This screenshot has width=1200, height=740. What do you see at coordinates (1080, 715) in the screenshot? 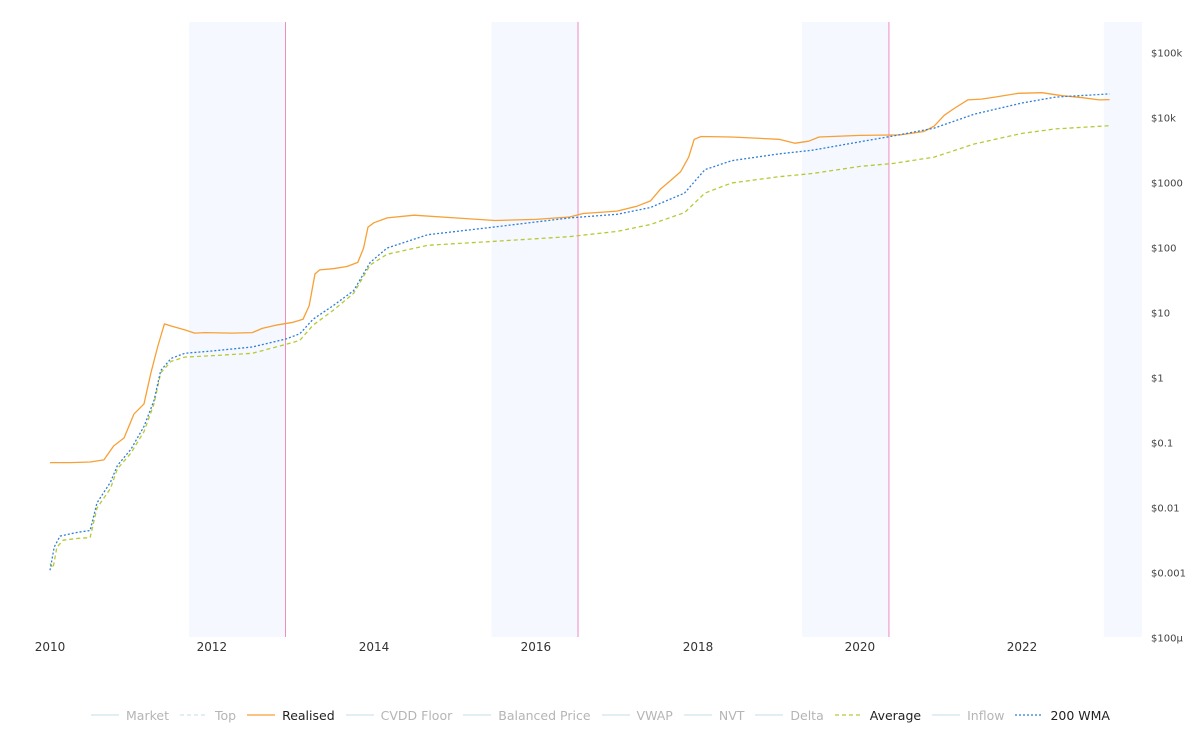
I see `legend-label: 200 WMA` at bounding box center [1080, 715].